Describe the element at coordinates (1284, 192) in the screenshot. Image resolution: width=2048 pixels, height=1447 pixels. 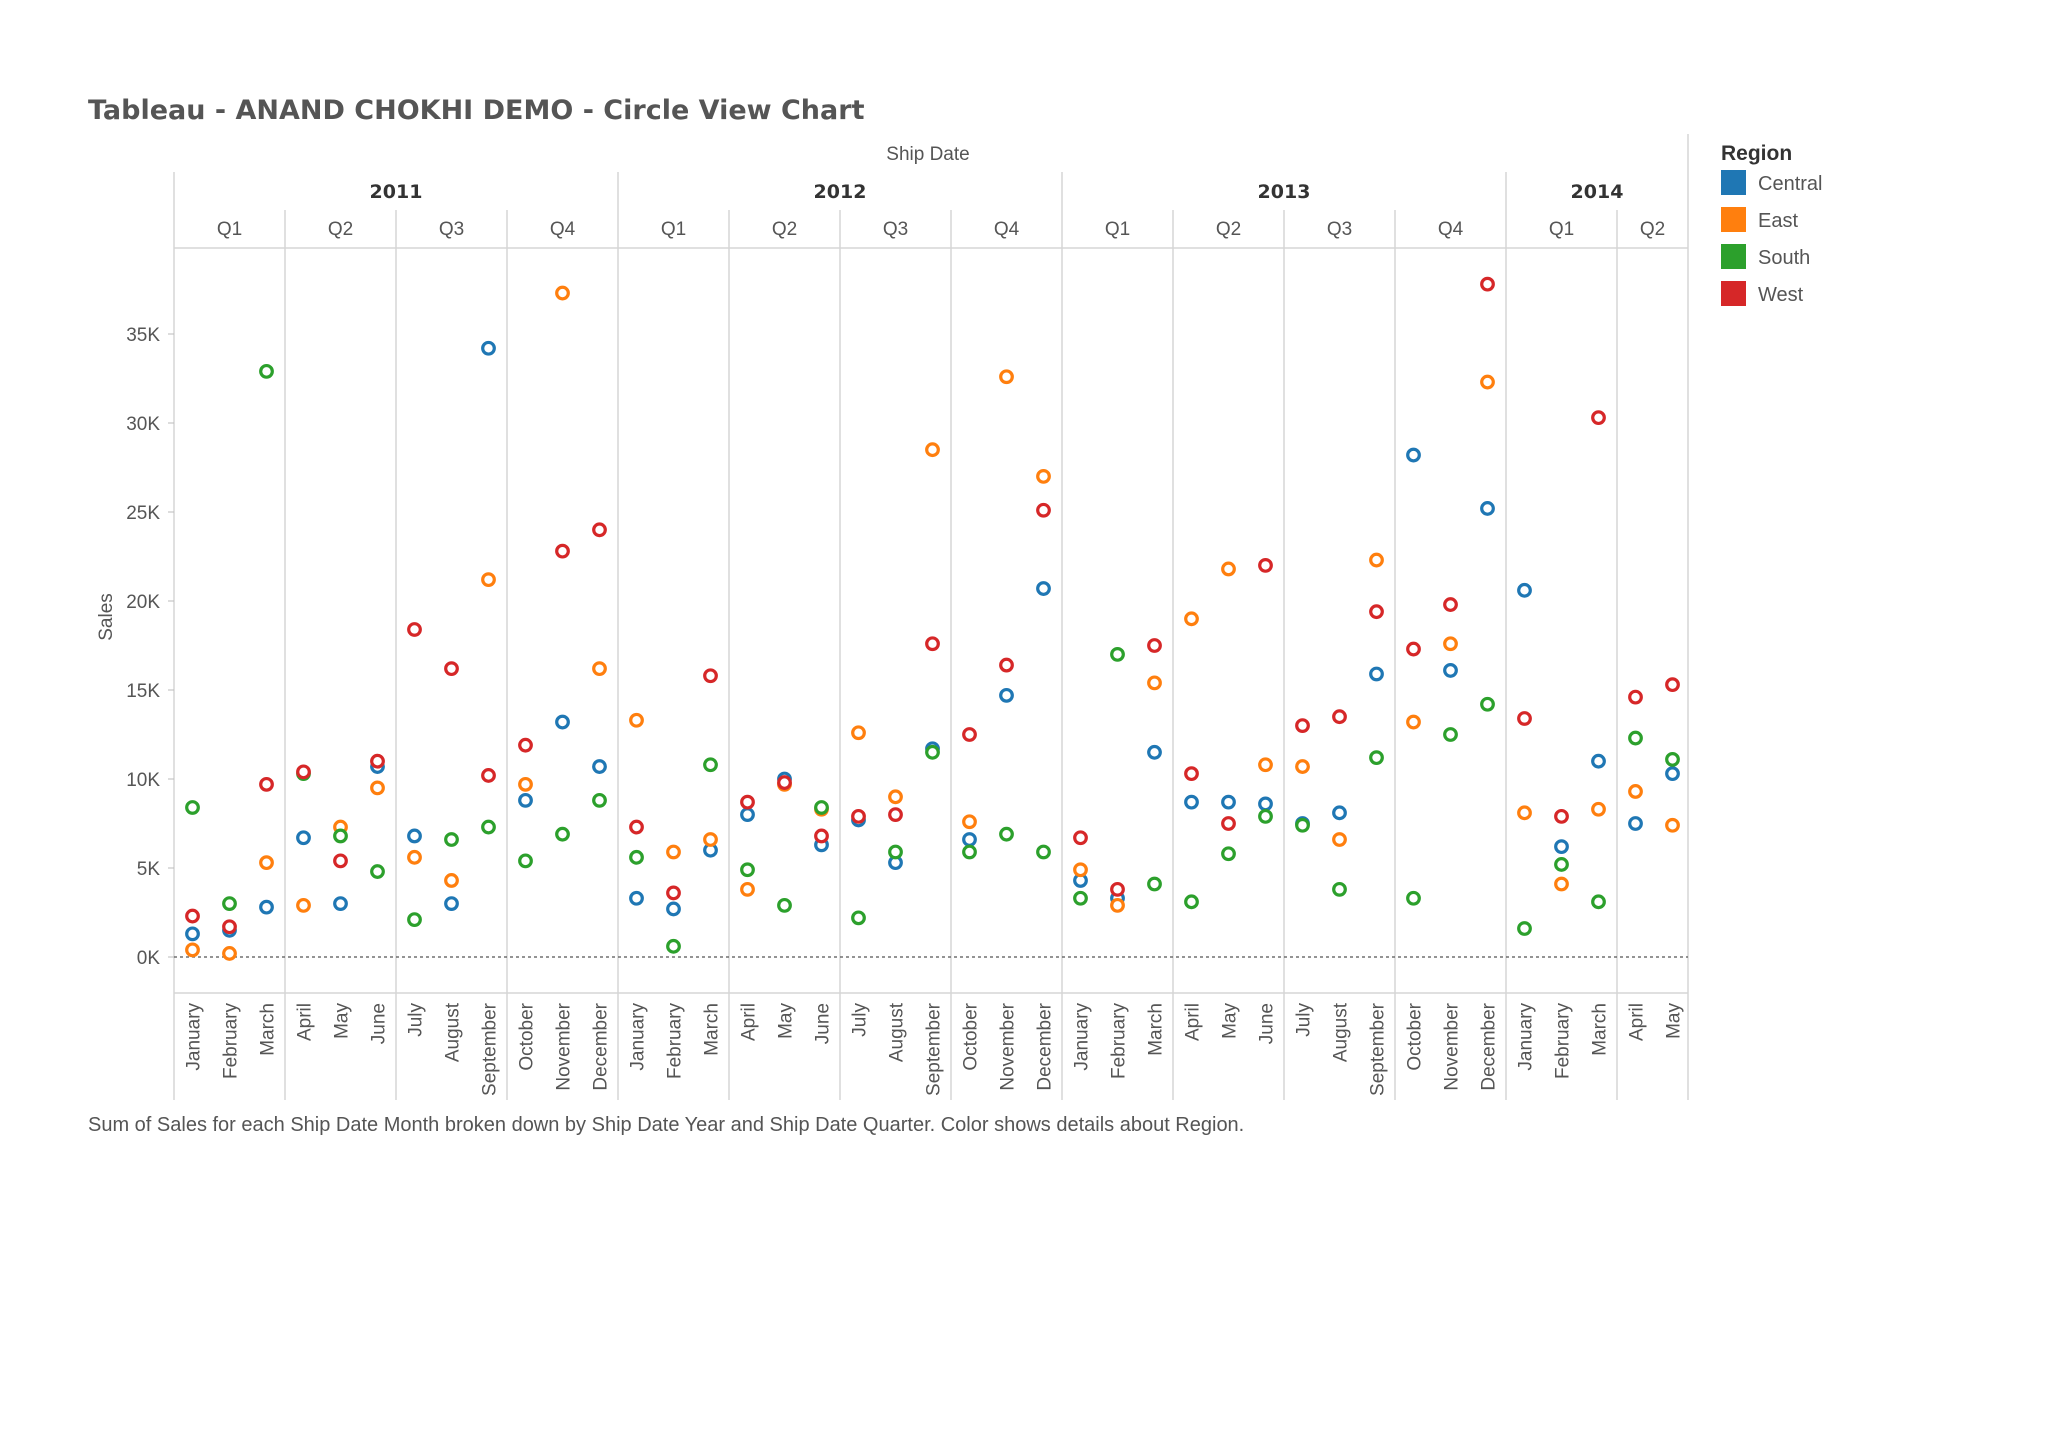
I see `year-header: 2013` at that location.